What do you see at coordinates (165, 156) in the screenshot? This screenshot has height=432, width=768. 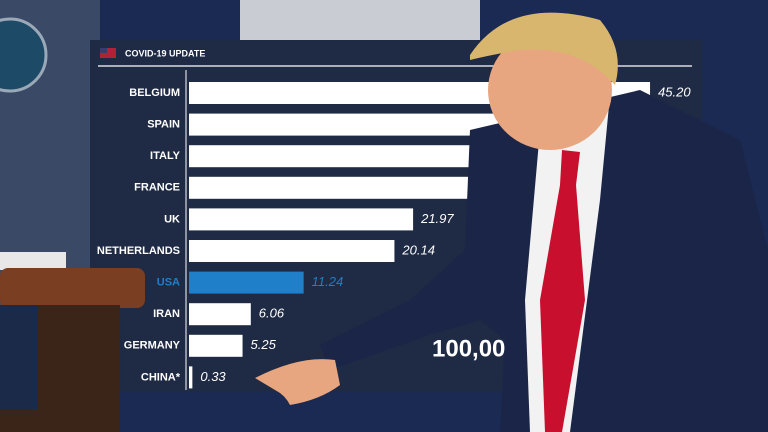 I see `category-label: ITALY` at bounding box center [165, 156].